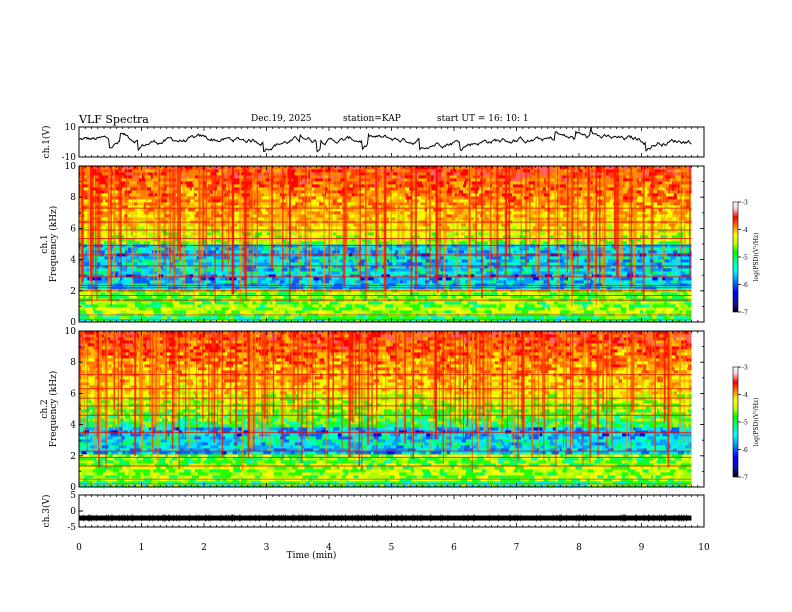  I want to click on start-time-label: start UT = 16: 10: 1, so click(483, 119).